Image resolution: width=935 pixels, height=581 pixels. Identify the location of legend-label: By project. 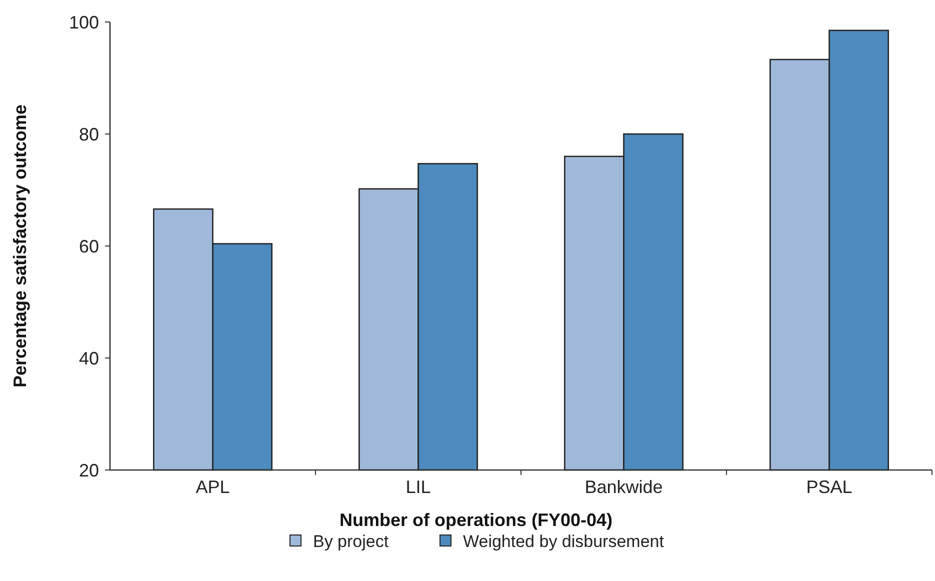
(351, 541).